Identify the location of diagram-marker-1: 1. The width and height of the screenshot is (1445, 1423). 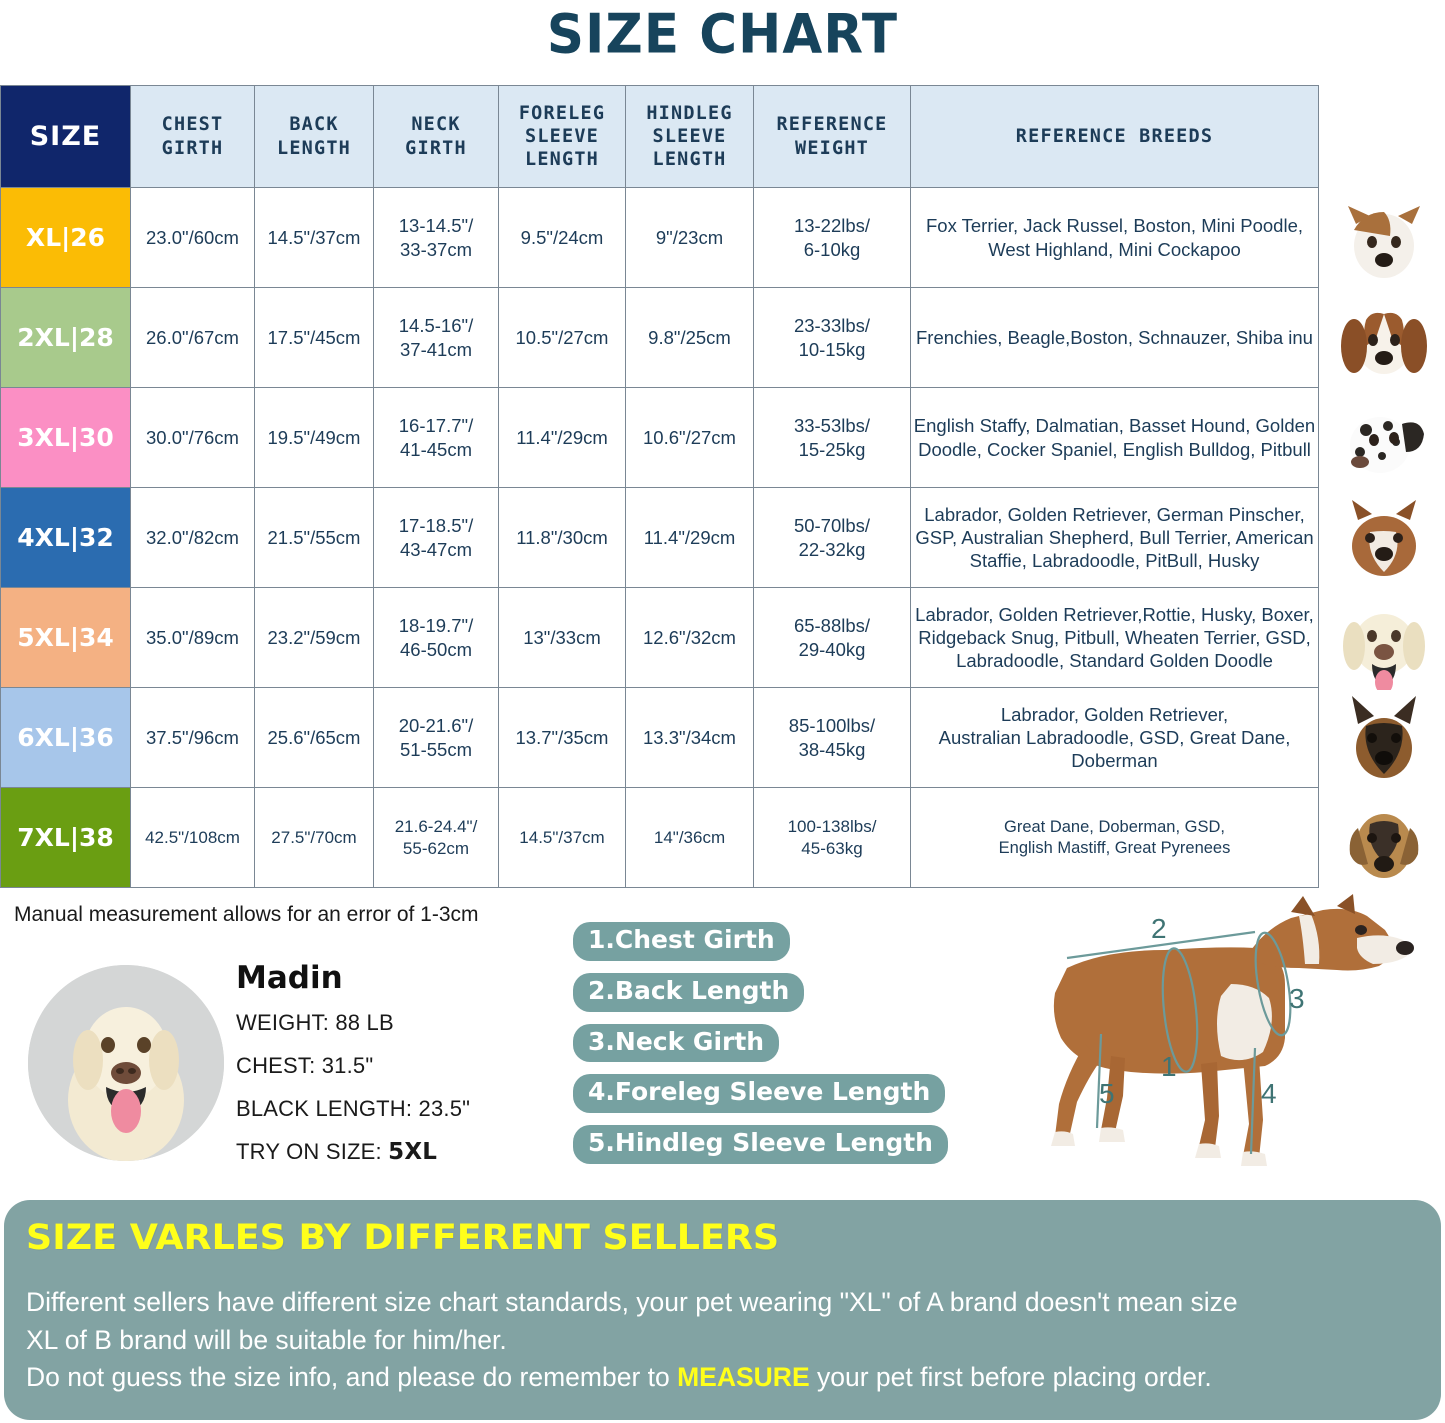
(1169, 1066).